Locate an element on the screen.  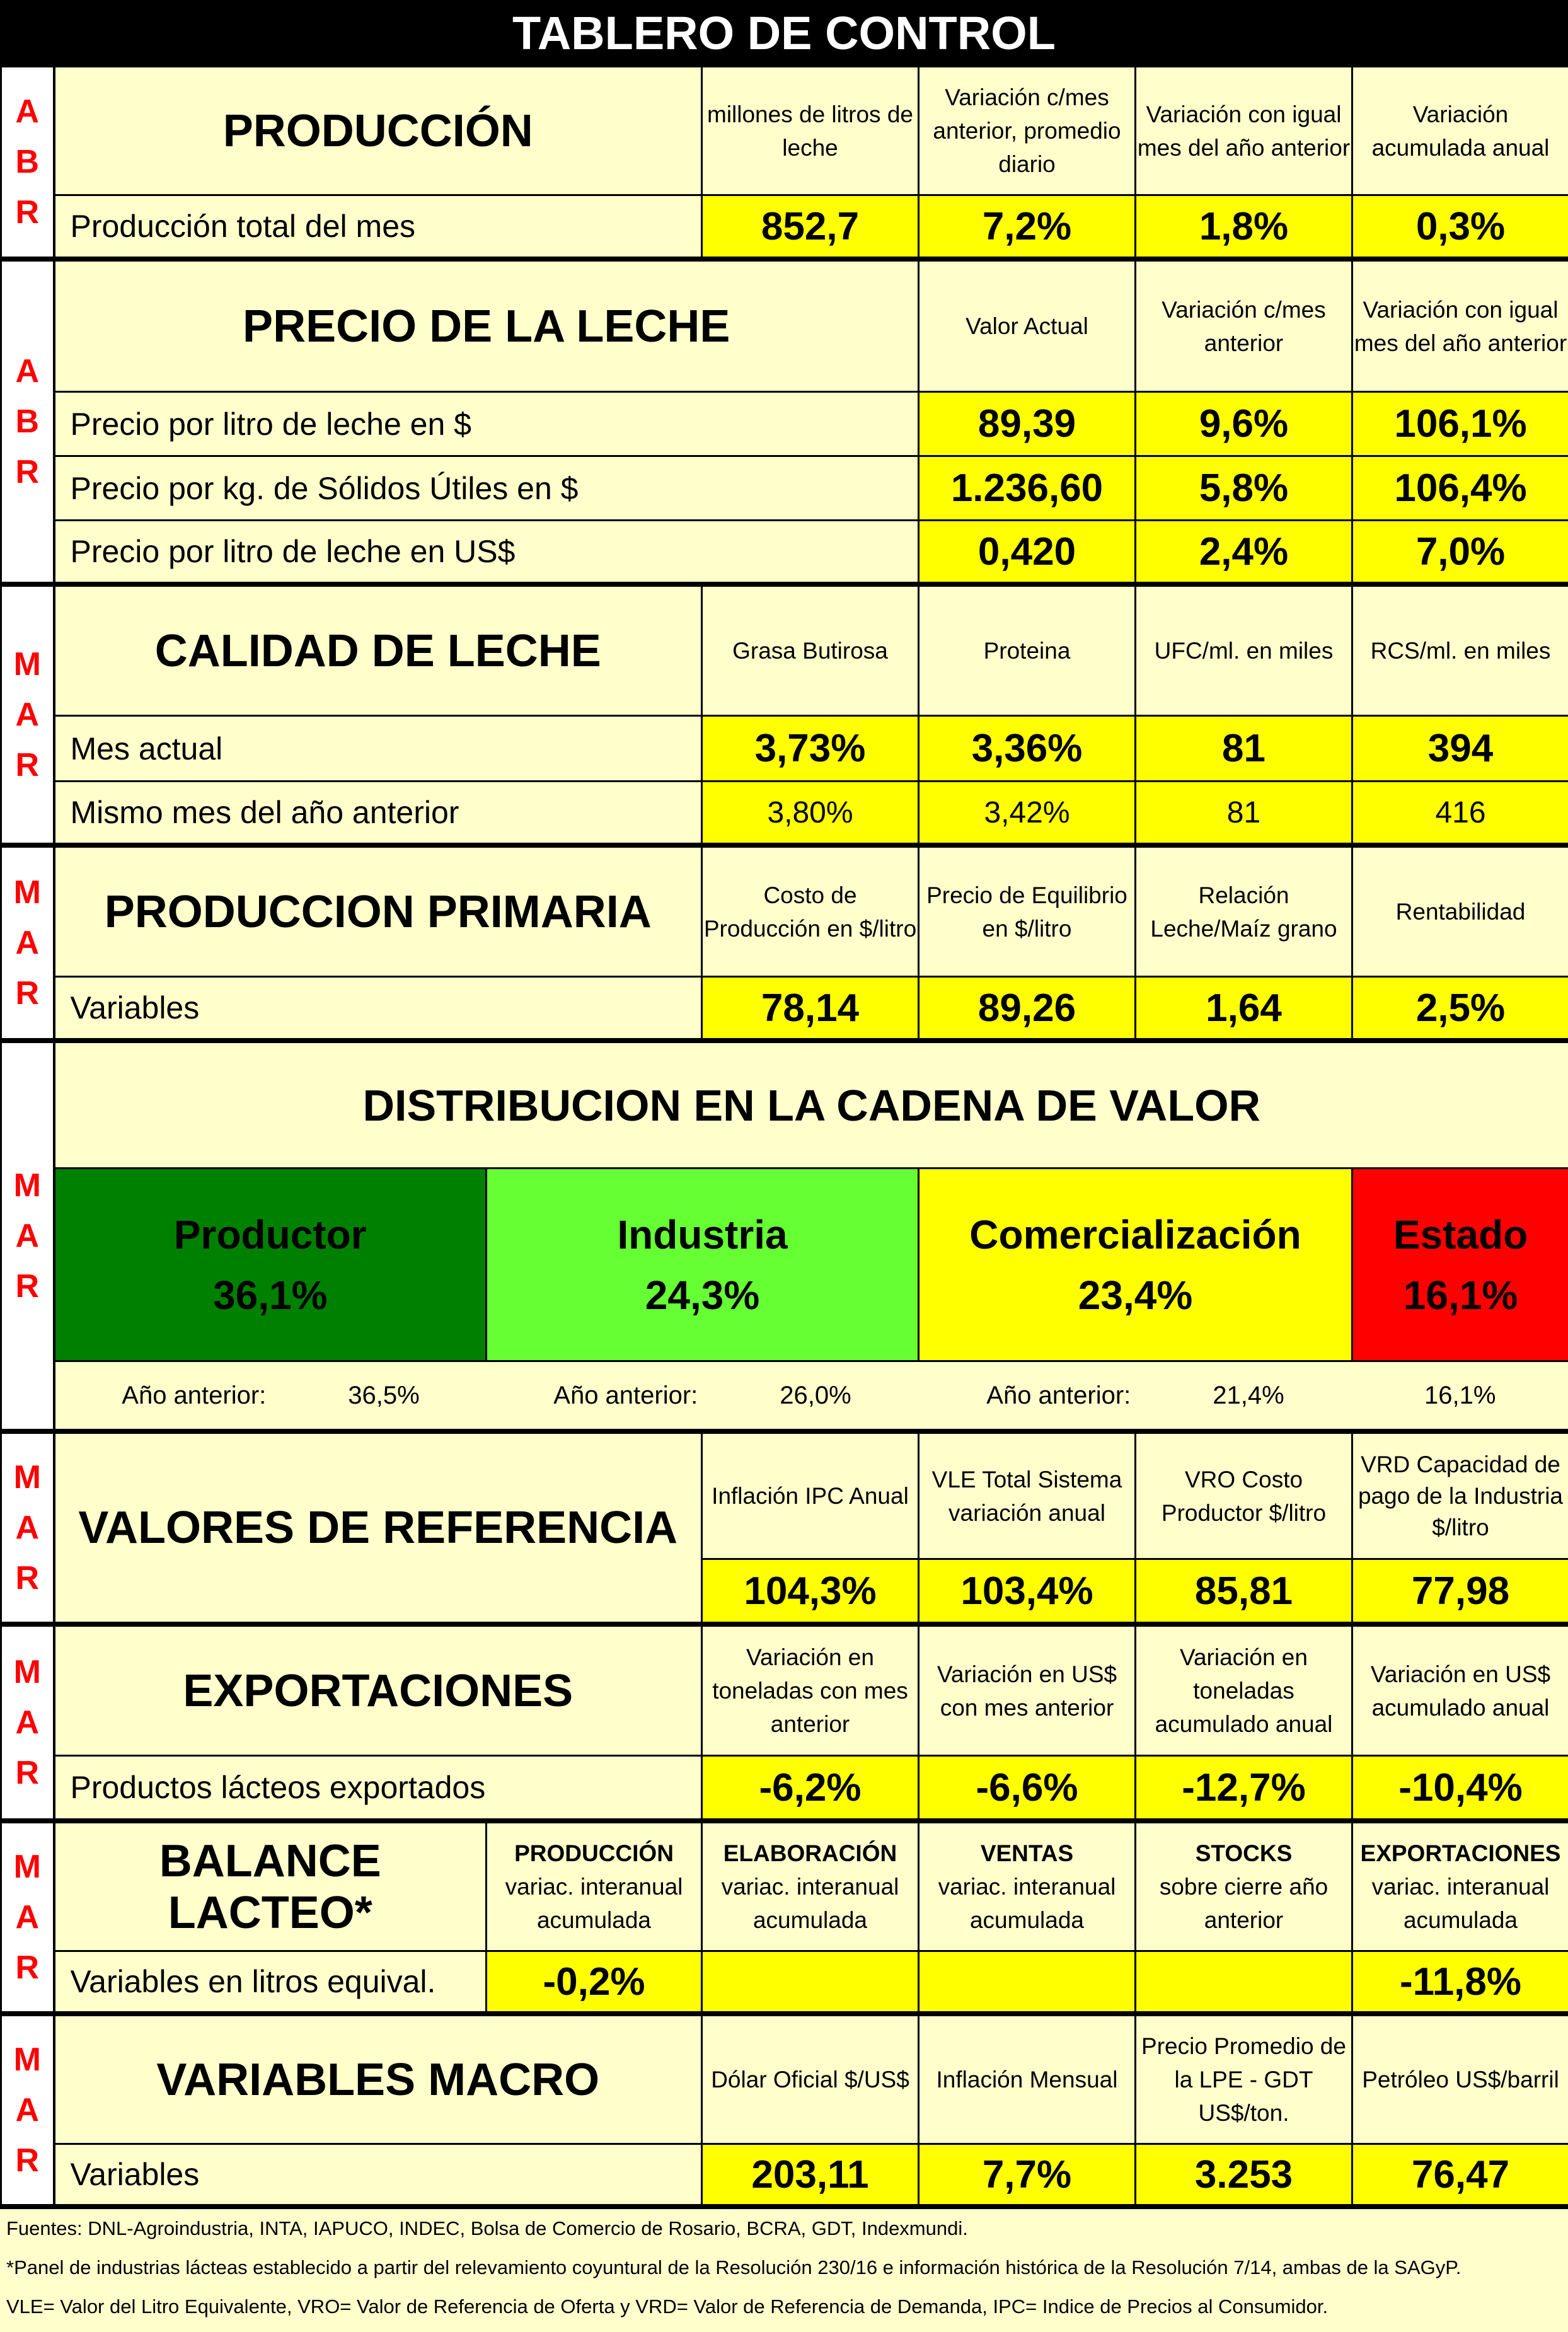
distribution-name: Estado is located at coordinates (1461, 1234).